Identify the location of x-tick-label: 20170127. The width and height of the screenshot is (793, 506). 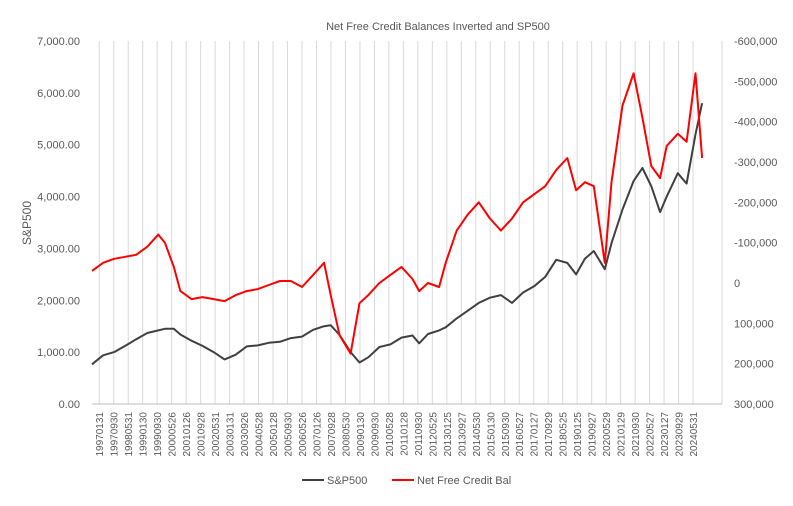
(535, 434).